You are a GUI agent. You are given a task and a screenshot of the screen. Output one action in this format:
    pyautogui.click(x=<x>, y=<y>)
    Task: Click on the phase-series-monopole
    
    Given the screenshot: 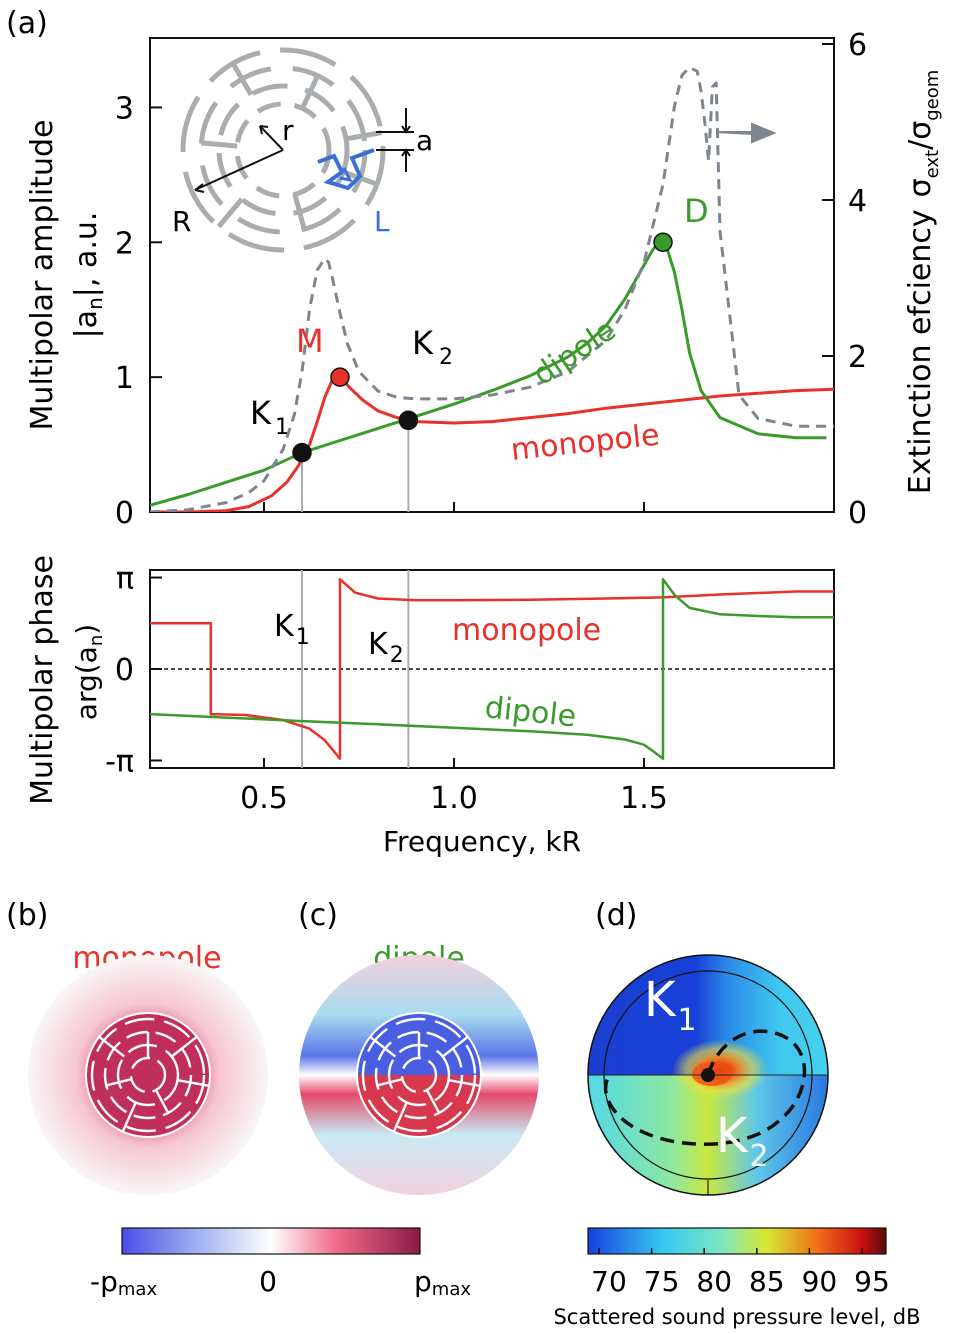 What is the action you would take?
    pyautogui.click(x=492, y=669)
    